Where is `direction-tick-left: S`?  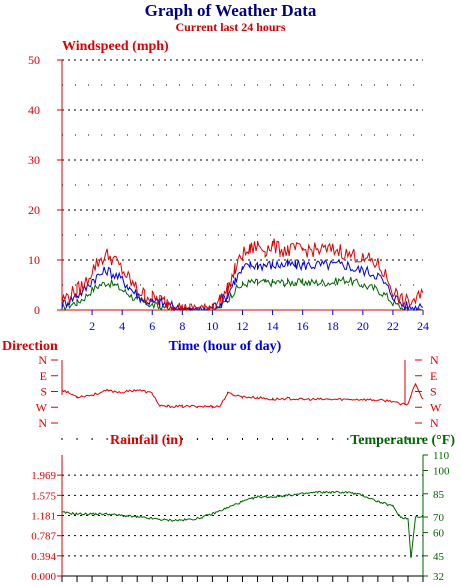
direction-tick-left: S is located at coordinates (43, 392).